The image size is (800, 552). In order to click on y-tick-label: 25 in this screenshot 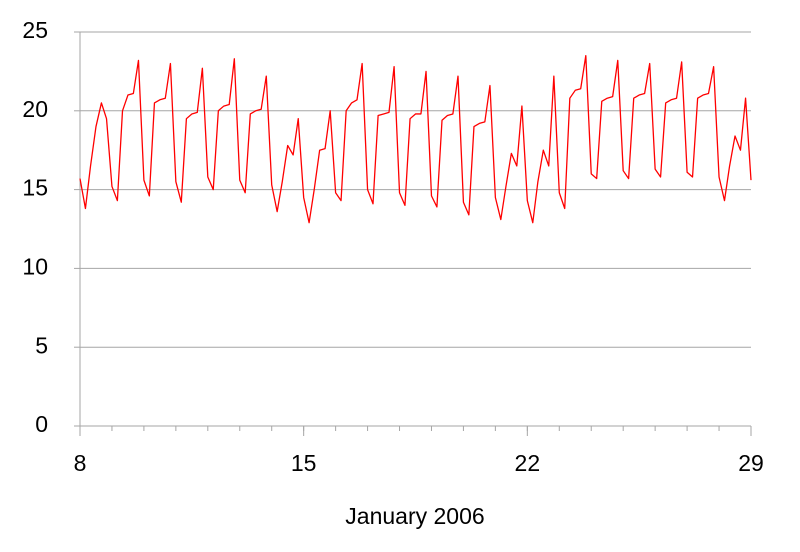, I will do `click(35, 30)`.